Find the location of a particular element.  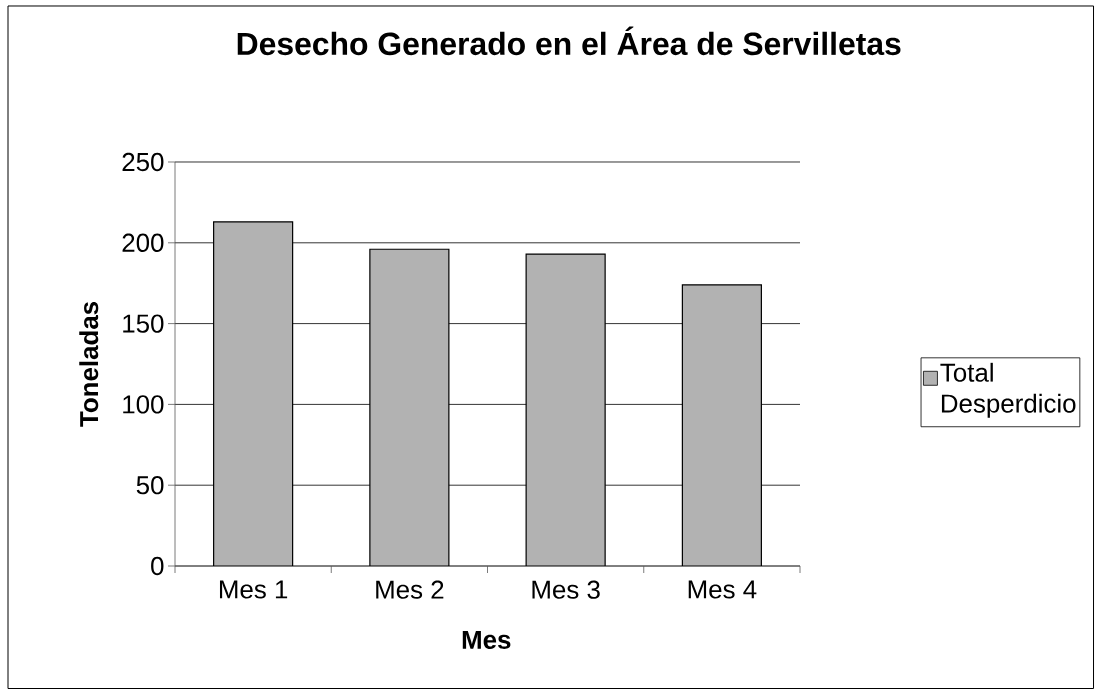

y-tick-label: 50 is located at coordinates (150, 485).